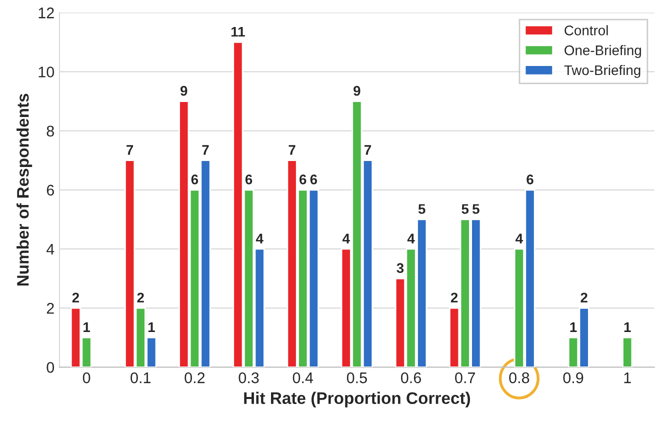  Describe the element at coordinates (46, 13) in the screenshot. I see `y-tick-label: 12` at that location.